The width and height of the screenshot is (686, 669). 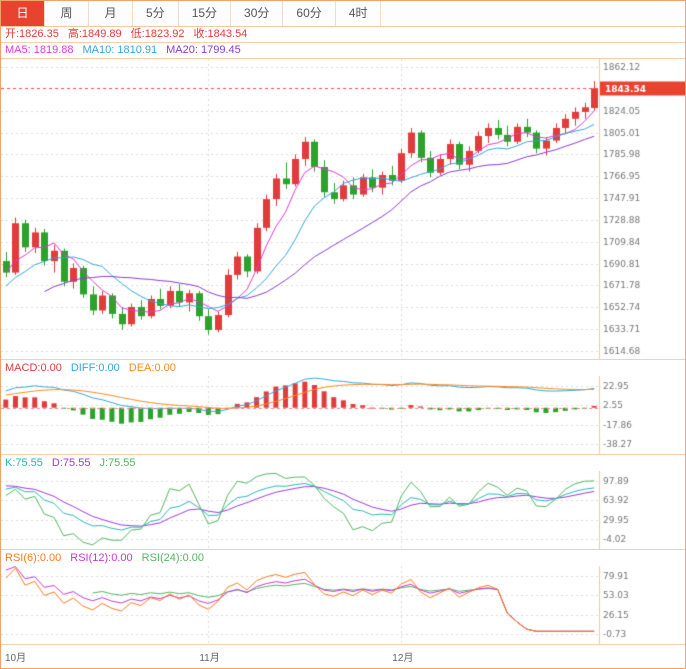 I want to click on quote-high: 高:1849.89, so click(x=94, y=34).